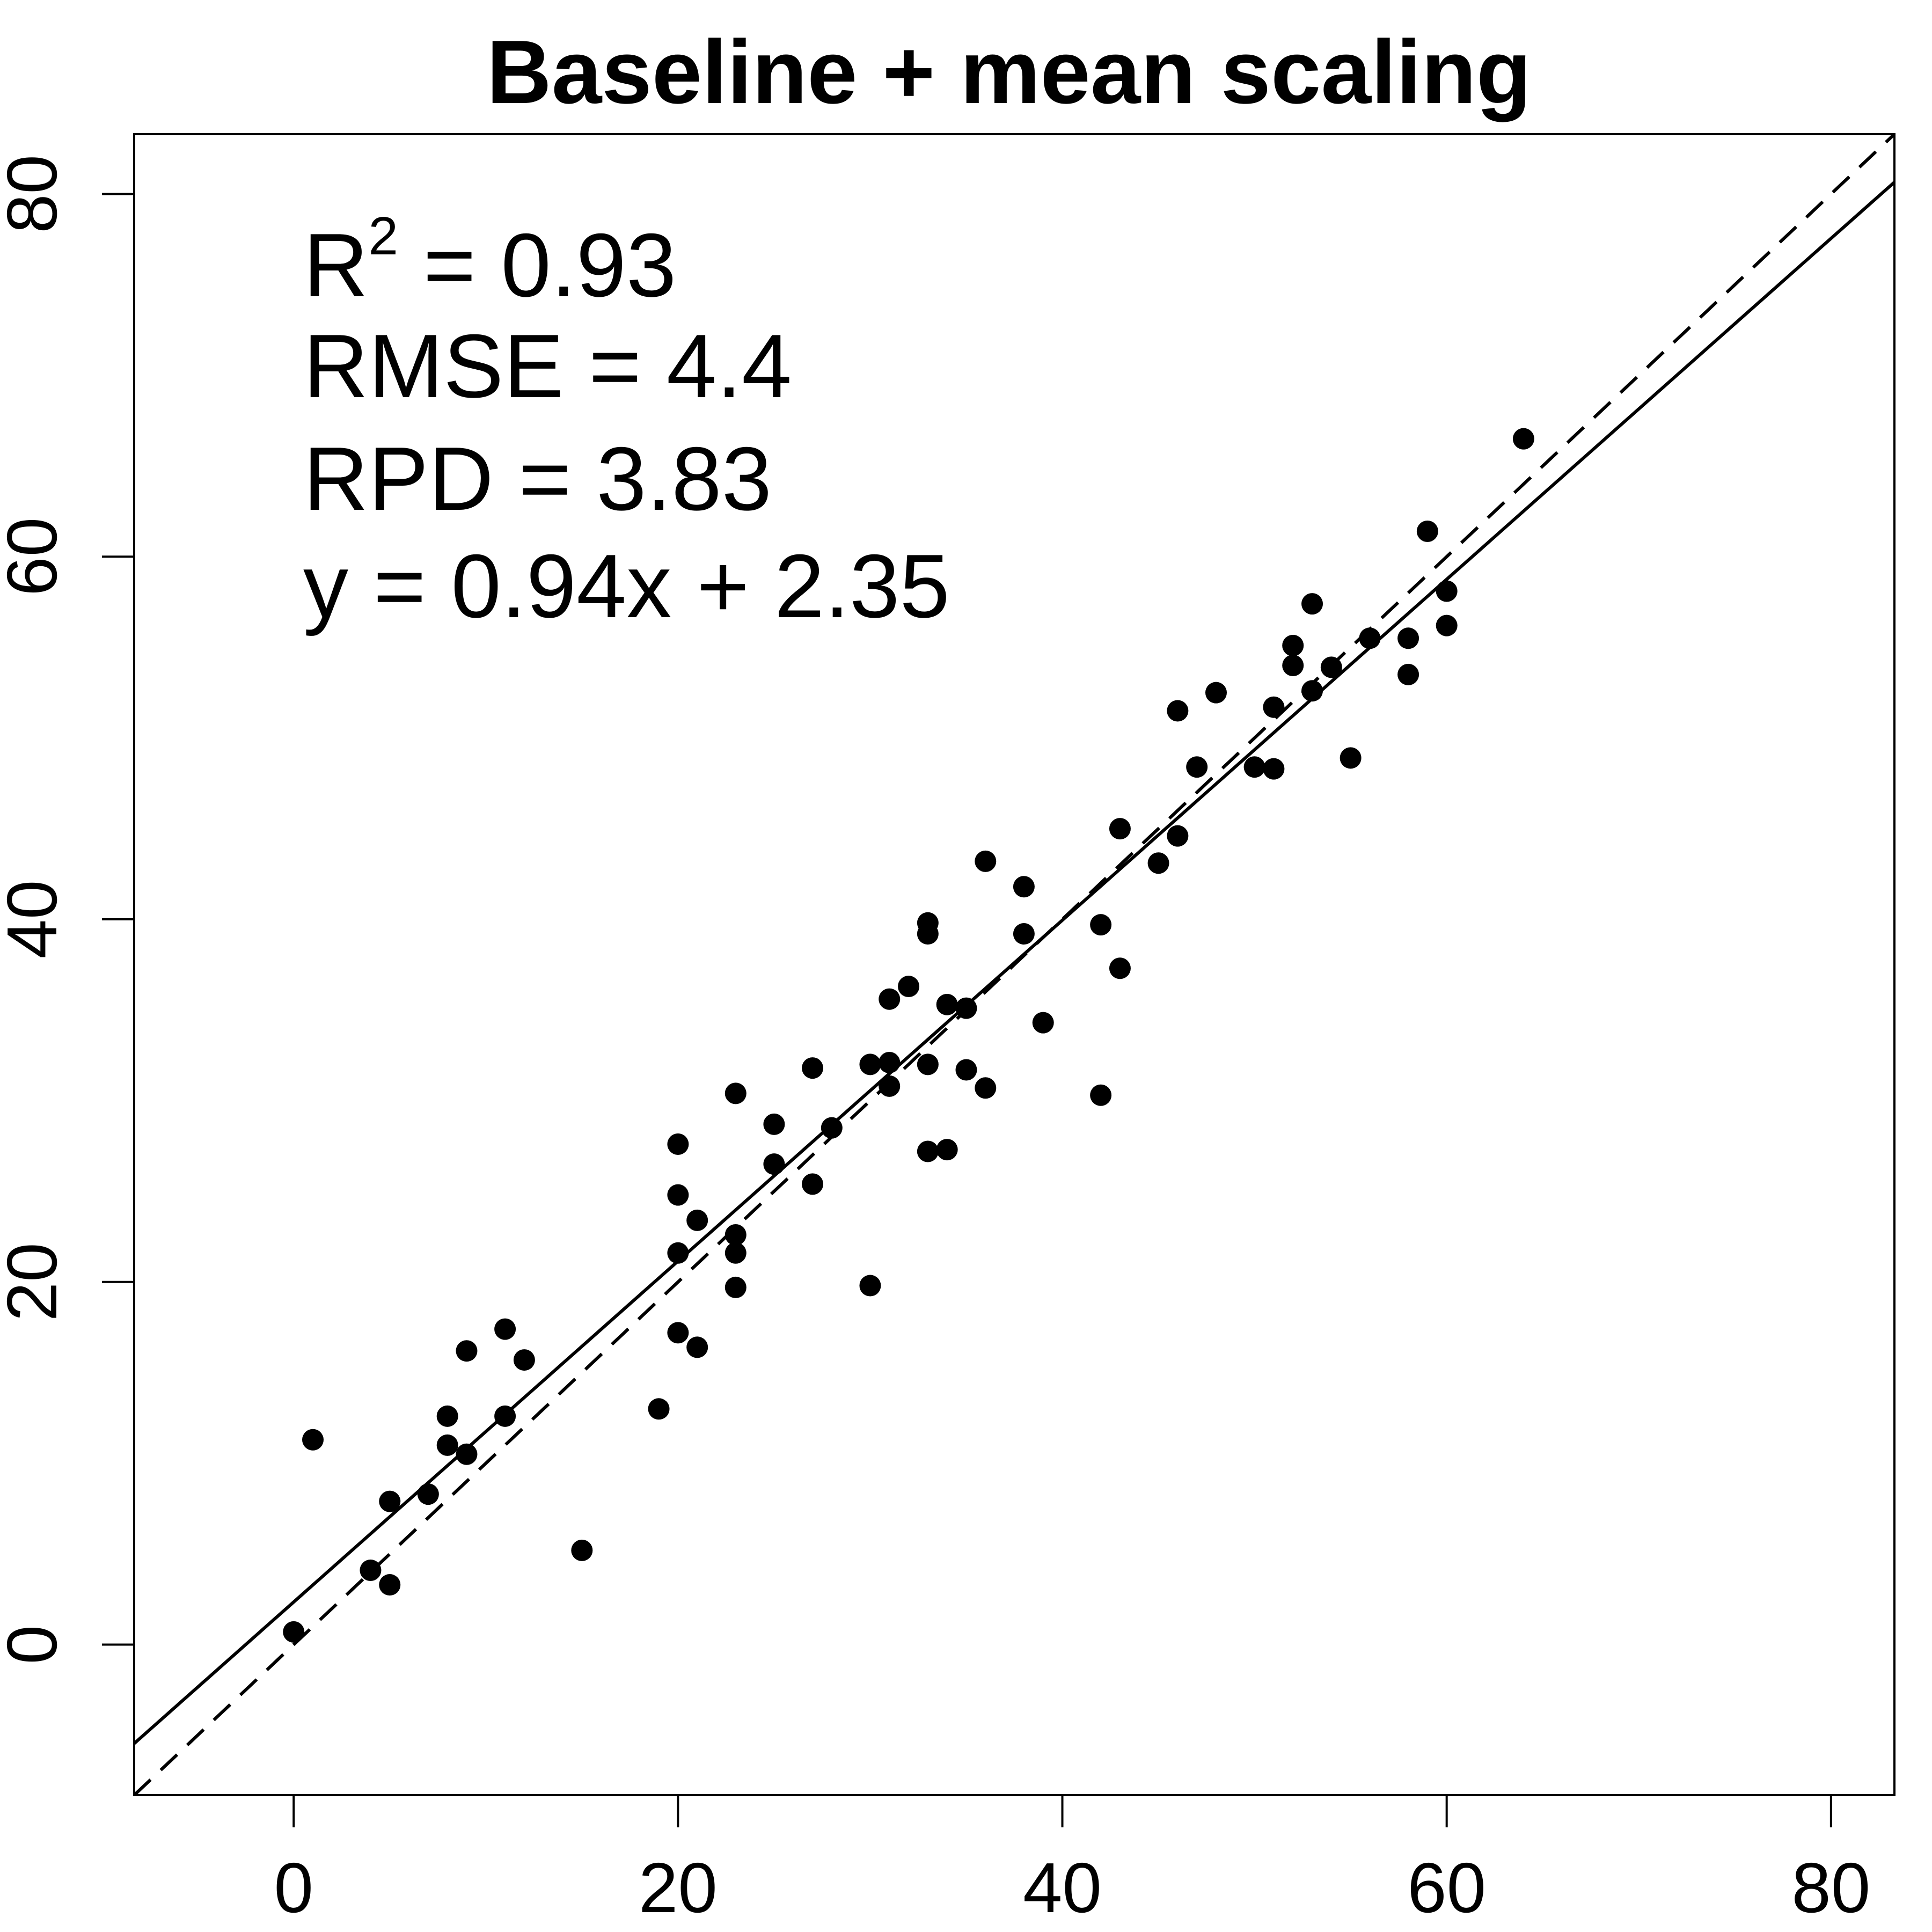  What do you see at coordinates (537, 478) in the screenshot?
I see `rpd-text: RPD = 3.83` at bounding box center [537, 478].